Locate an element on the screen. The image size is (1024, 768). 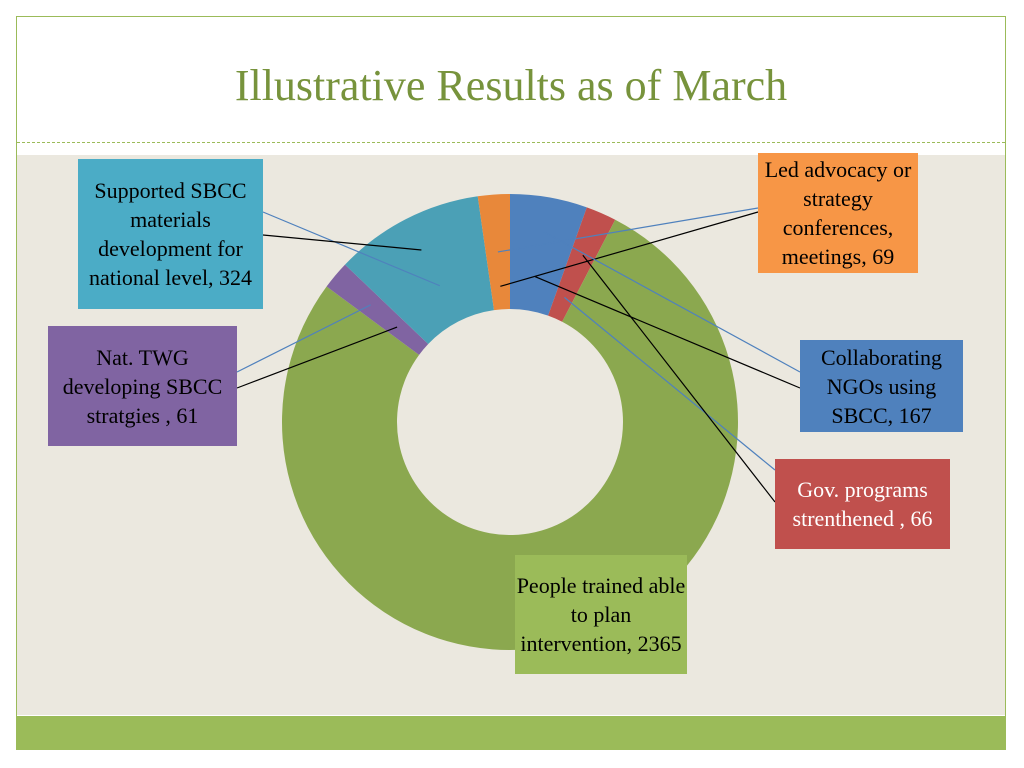
leader-gov-blue is located at coordinates (670, 383).